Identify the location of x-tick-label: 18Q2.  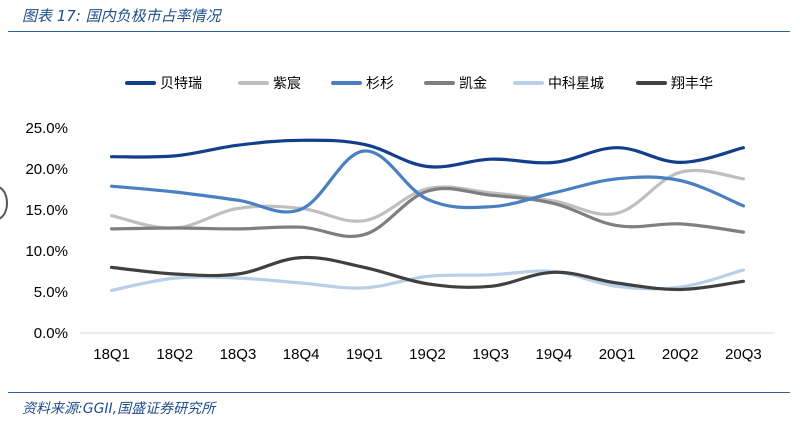
(174, 354).